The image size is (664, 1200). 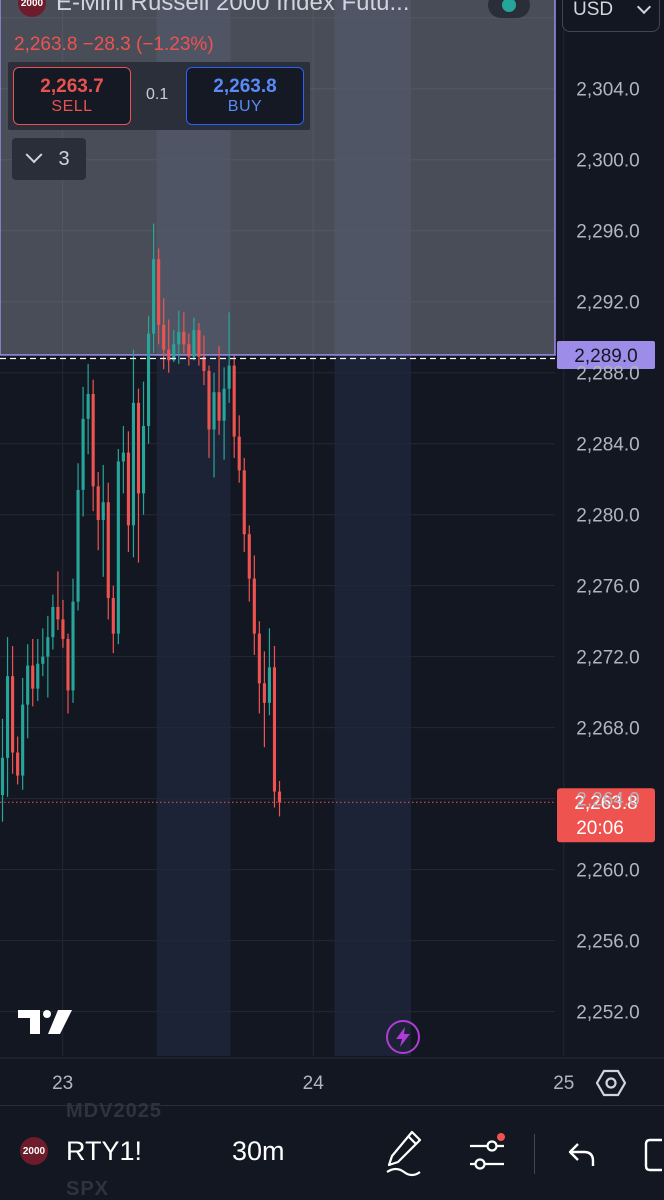 I want to click on buy-button: 2,263.8 BUY, so click(x=245, y=96).